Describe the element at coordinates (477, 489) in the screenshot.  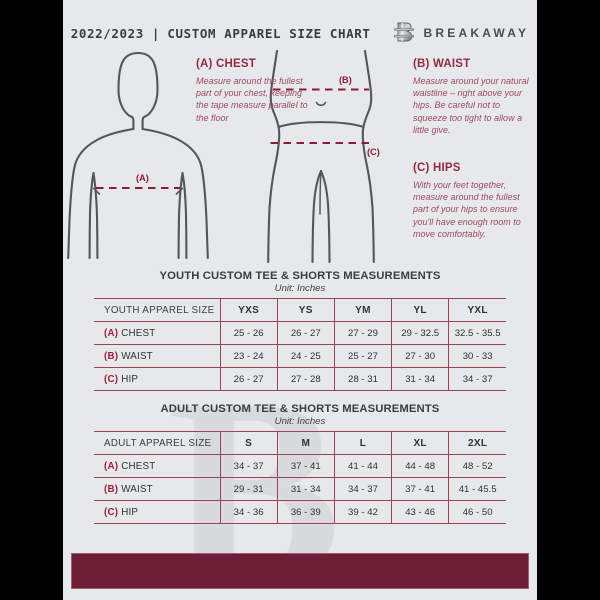
I see `adult-r1-c4: 41 - 45.5` at that location.